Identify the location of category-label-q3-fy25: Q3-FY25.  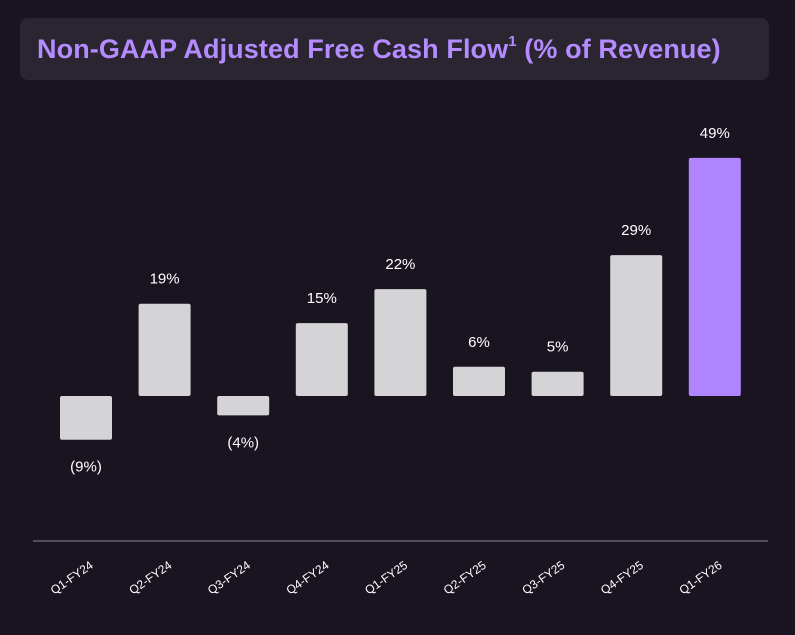
(543, 578).